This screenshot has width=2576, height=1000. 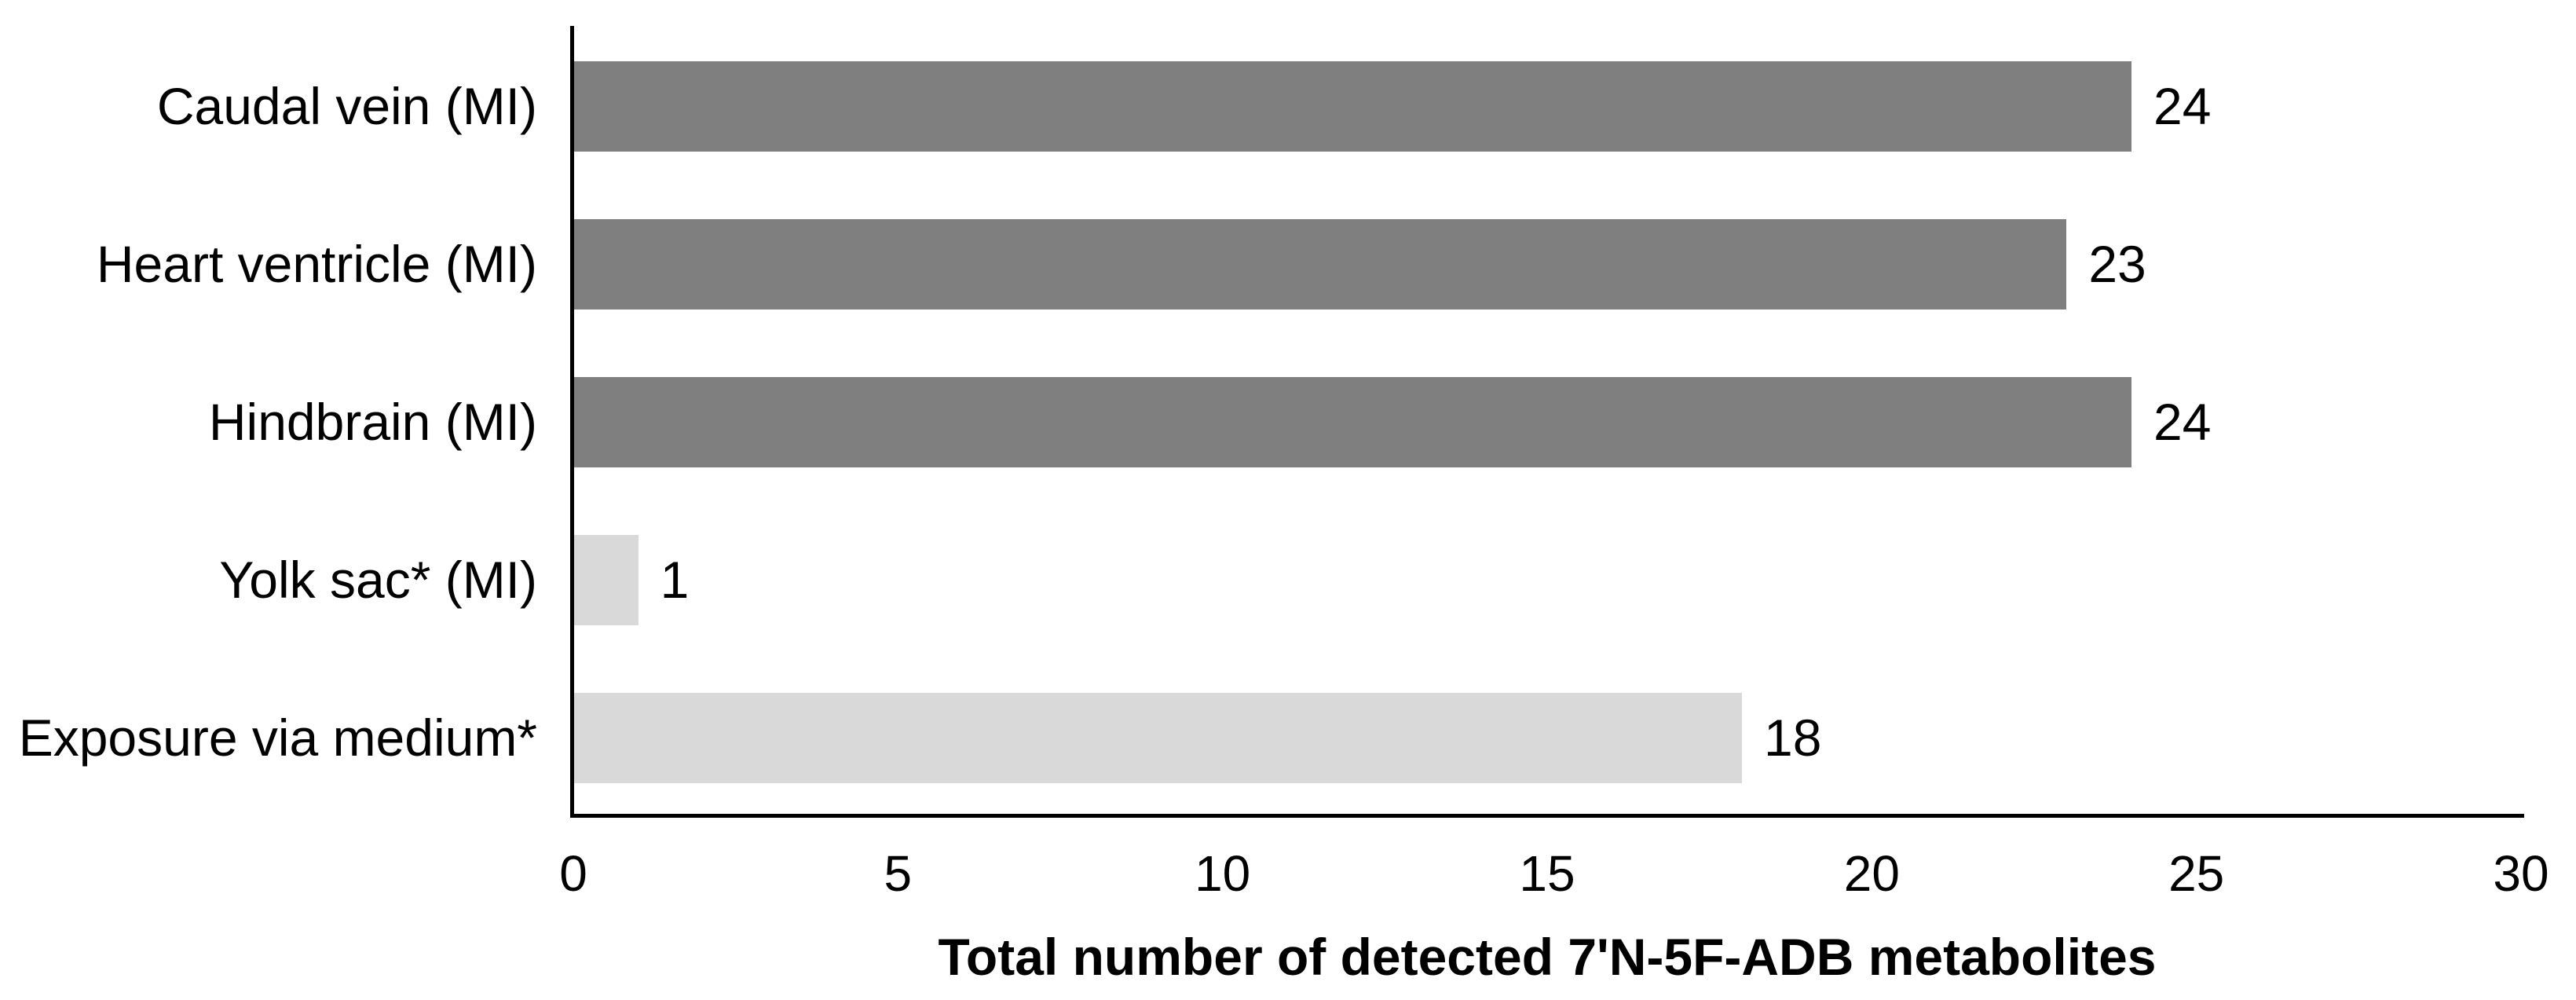 What do you see at coordinates (278, 738) in the screenshot?
I see `category-label: Exposure via medium*` at bounding box center [278, 738].